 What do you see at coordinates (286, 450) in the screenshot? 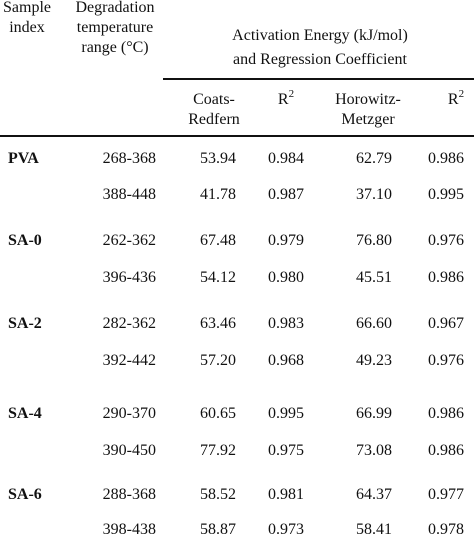
I see `cell-r2-coats: 0.975` at bounding box center [286, 450].